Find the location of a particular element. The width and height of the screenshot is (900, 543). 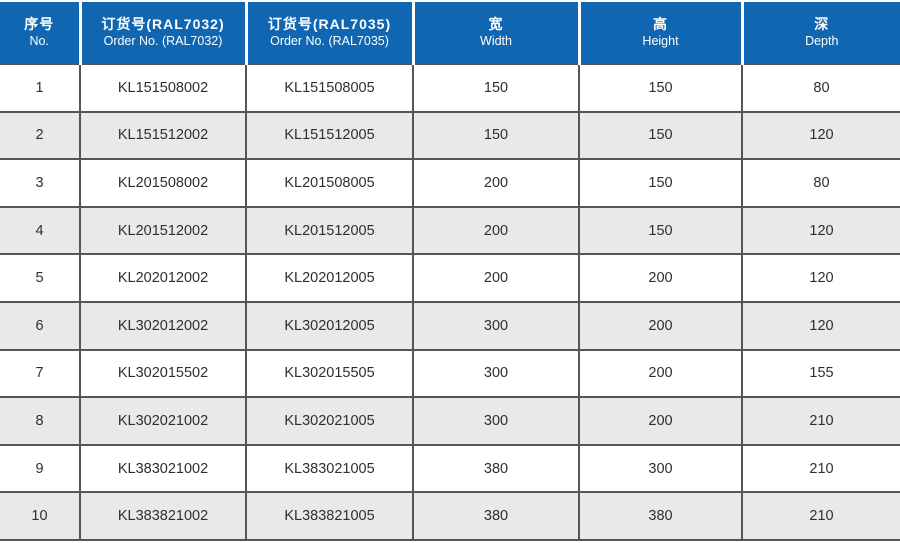

cell-height: 380 is located at coordinates (660, 516).